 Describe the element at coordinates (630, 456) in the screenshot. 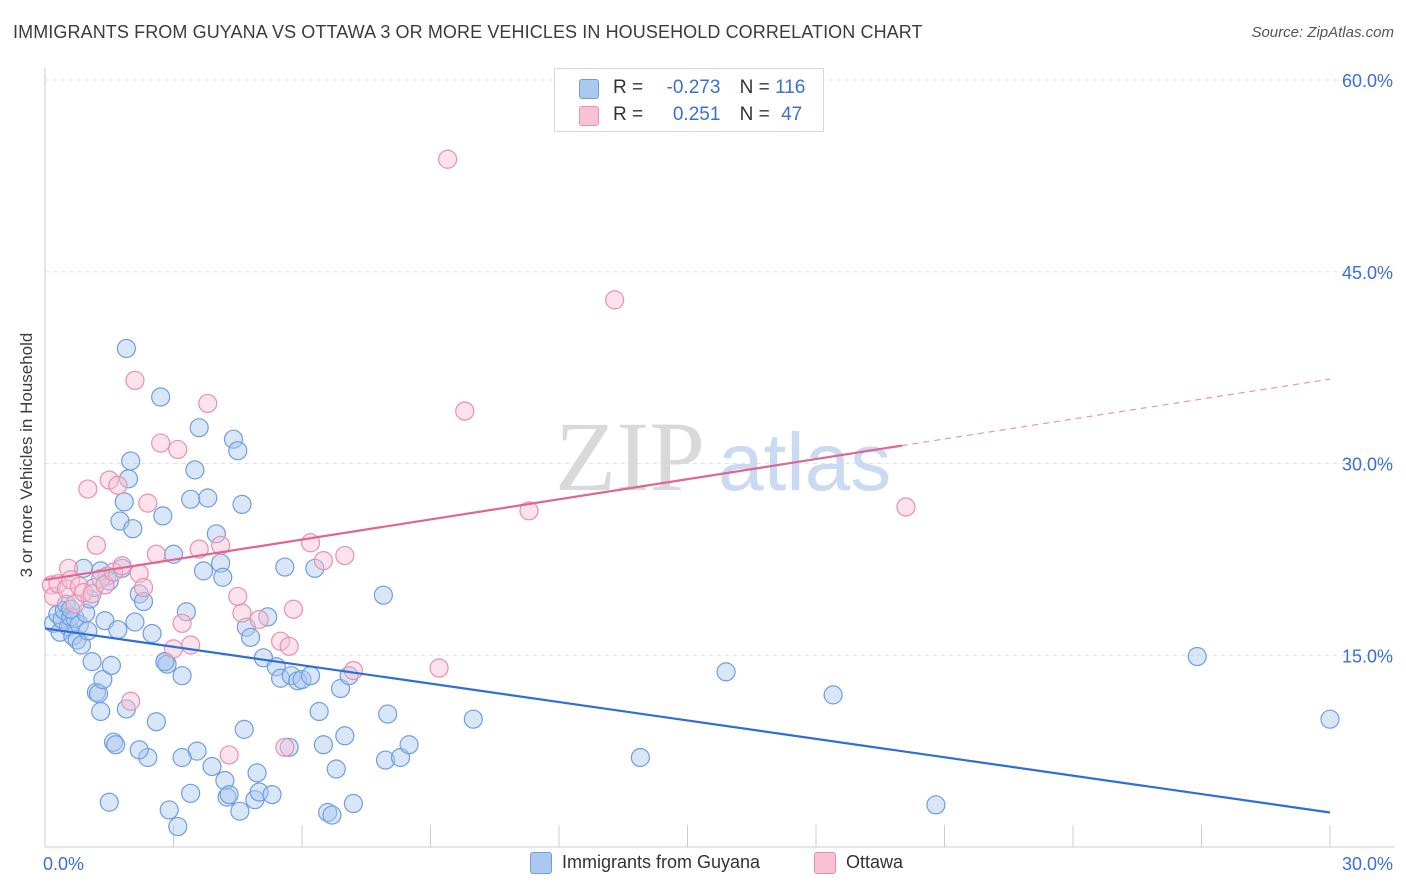

I see `watermark-zip: ZIP` at that location.